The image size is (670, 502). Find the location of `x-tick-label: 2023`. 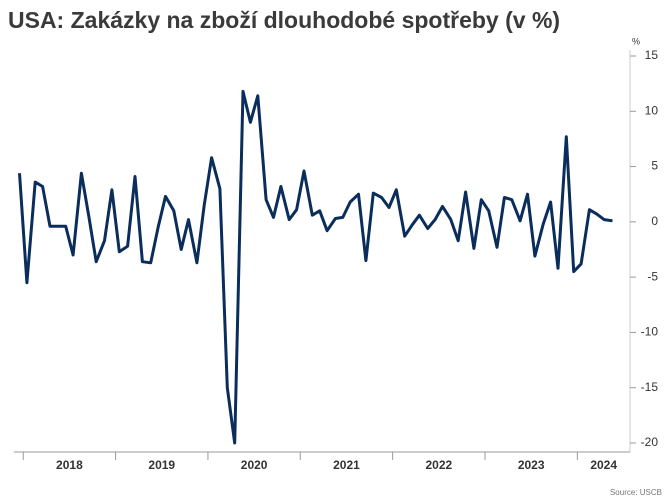

x-tick-label: 2023 is located at coordinates (531, 465).